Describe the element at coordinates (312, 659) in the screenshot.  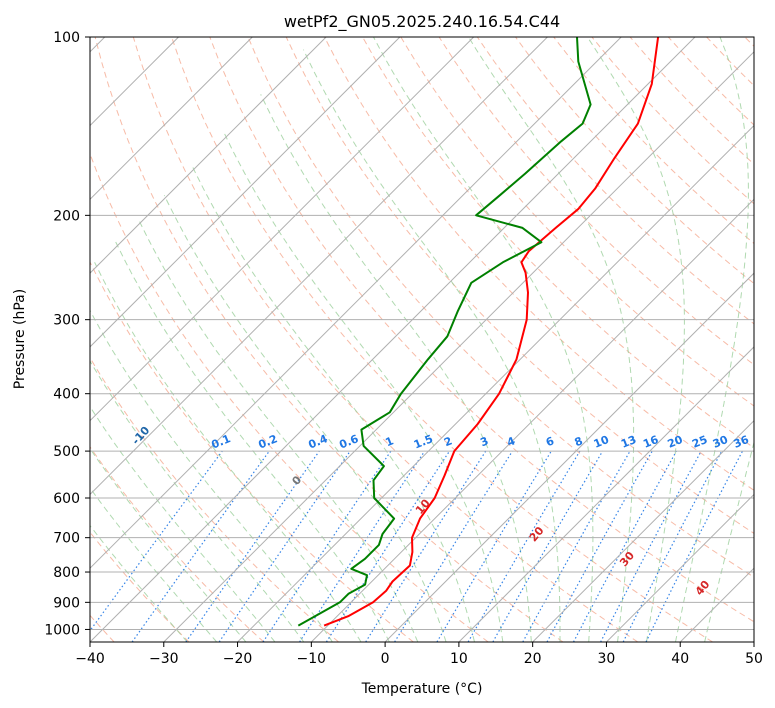
I see `x-tick-label: −10` at that location.